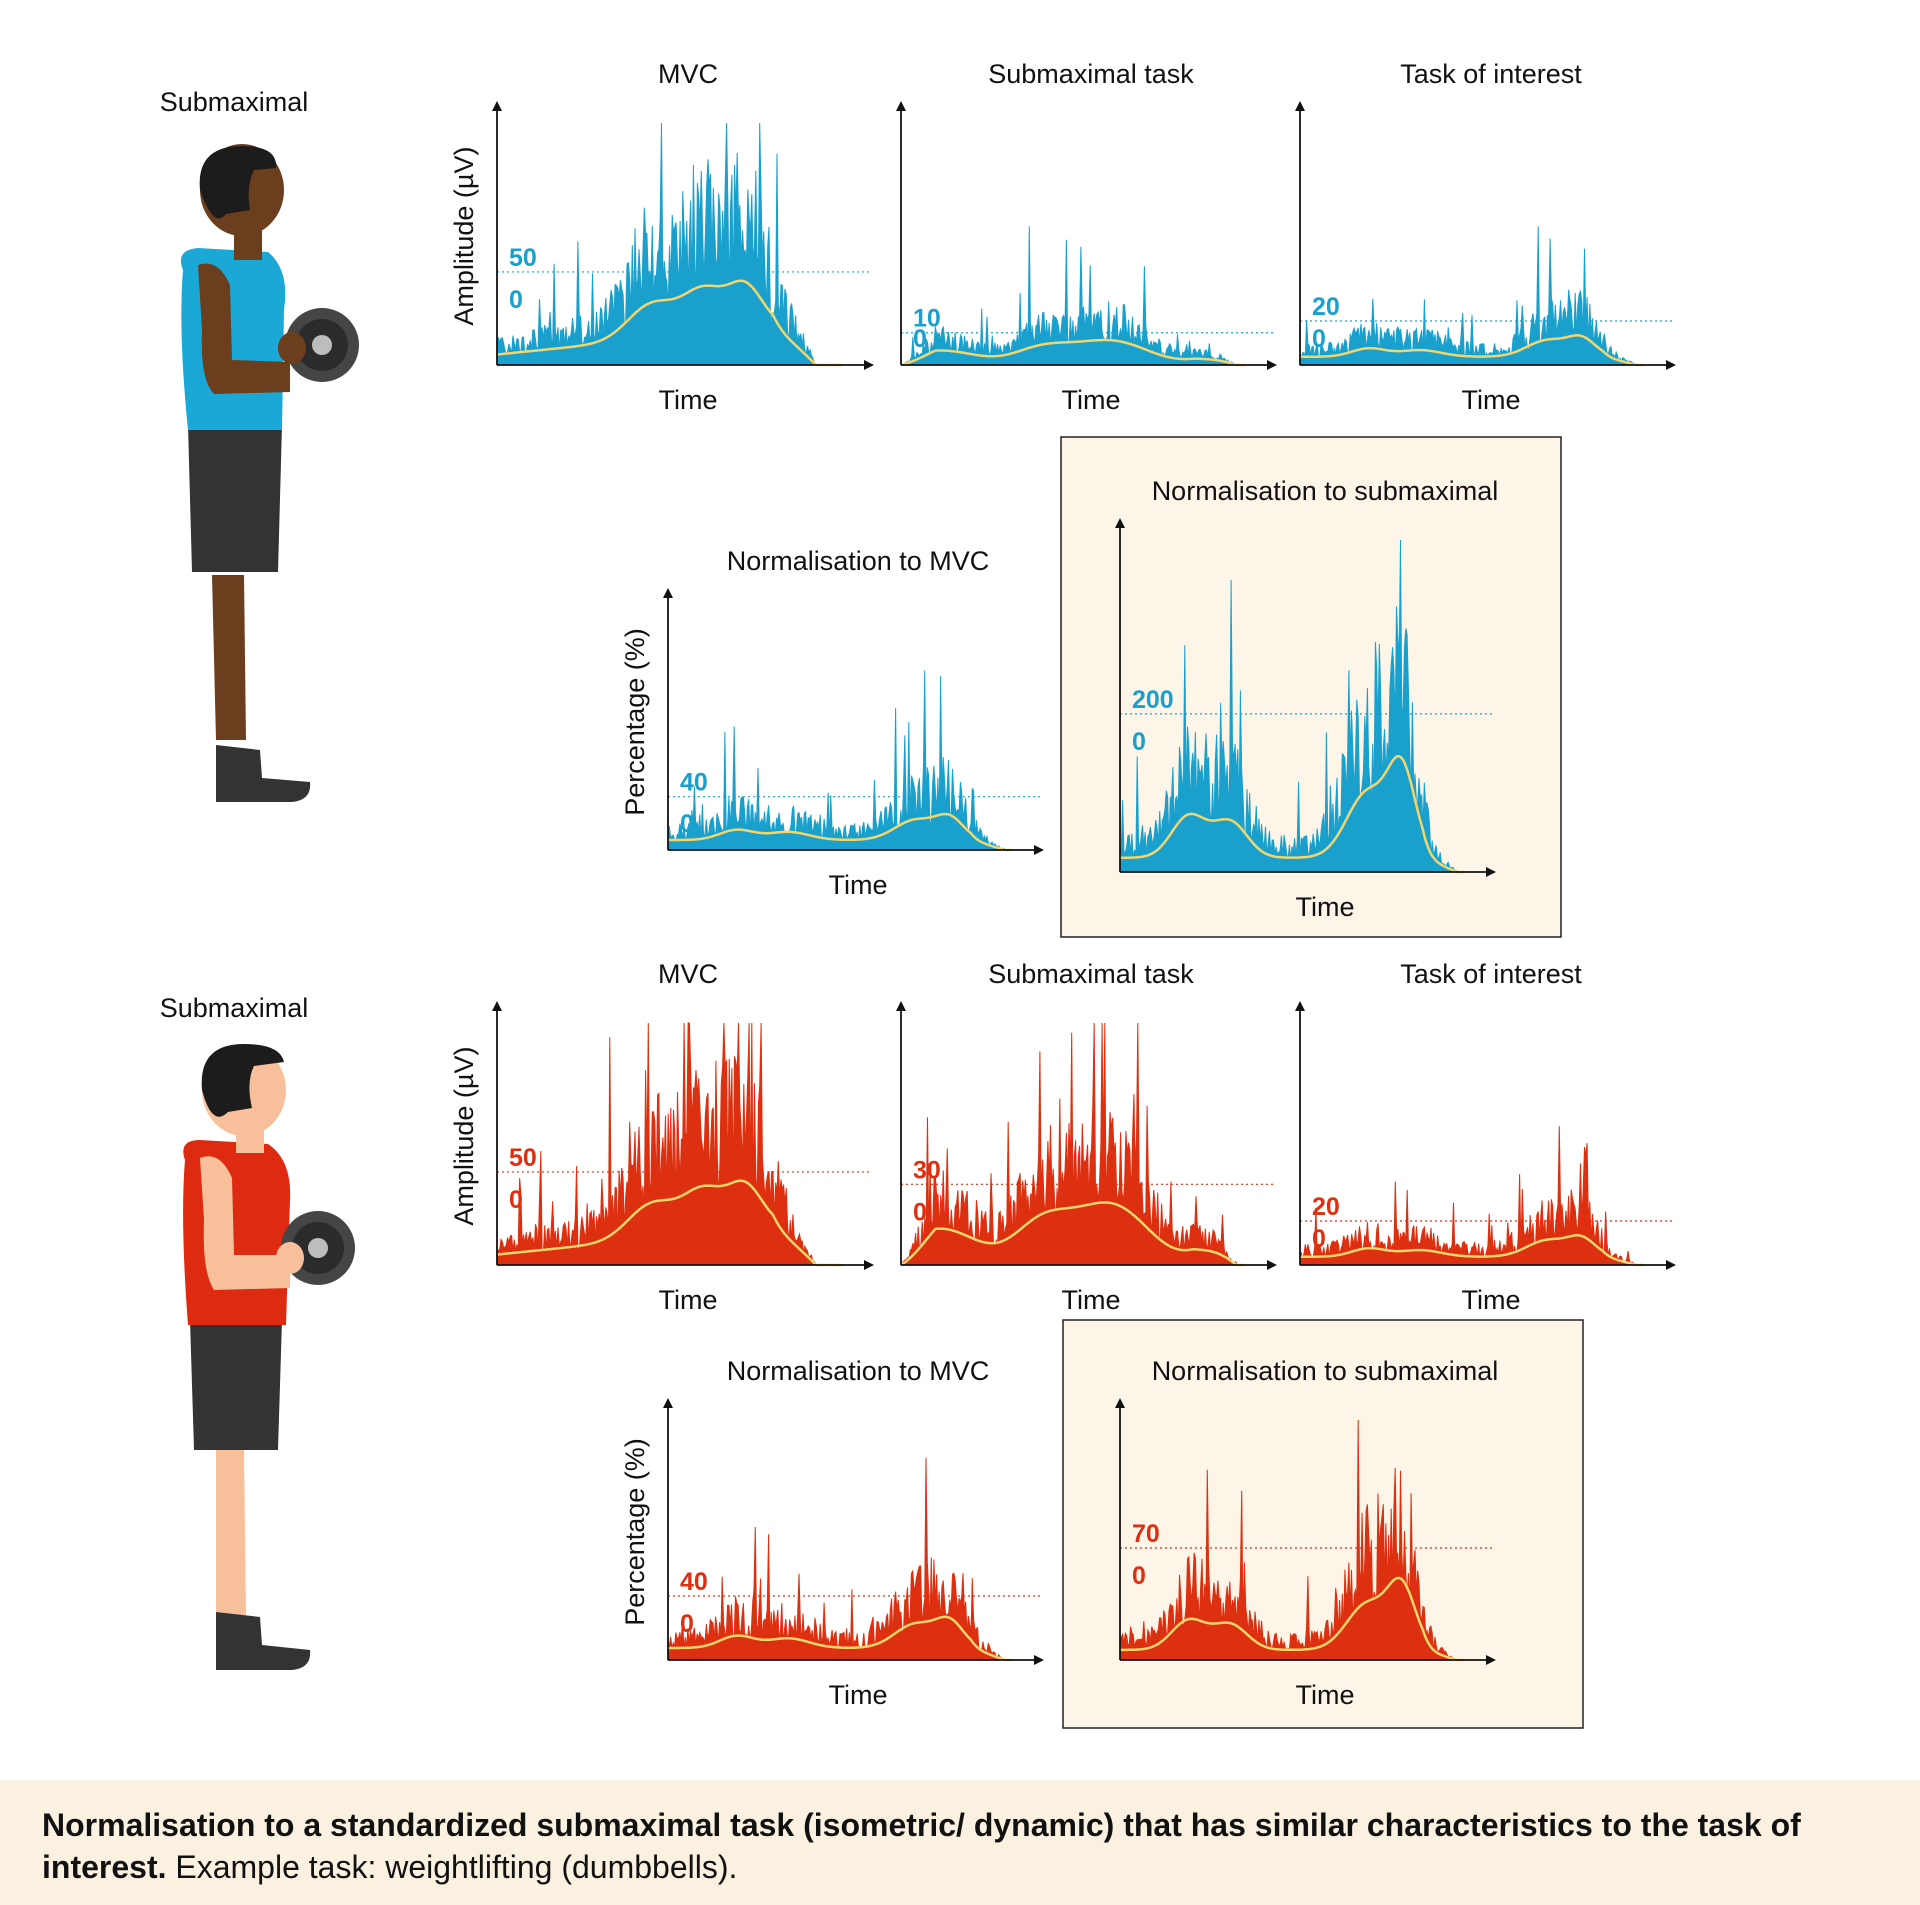  What do you see at coordinates (927, 1170) in the screenshot?
I see `threshold-value: 30` at bounding box center [927, 1170].